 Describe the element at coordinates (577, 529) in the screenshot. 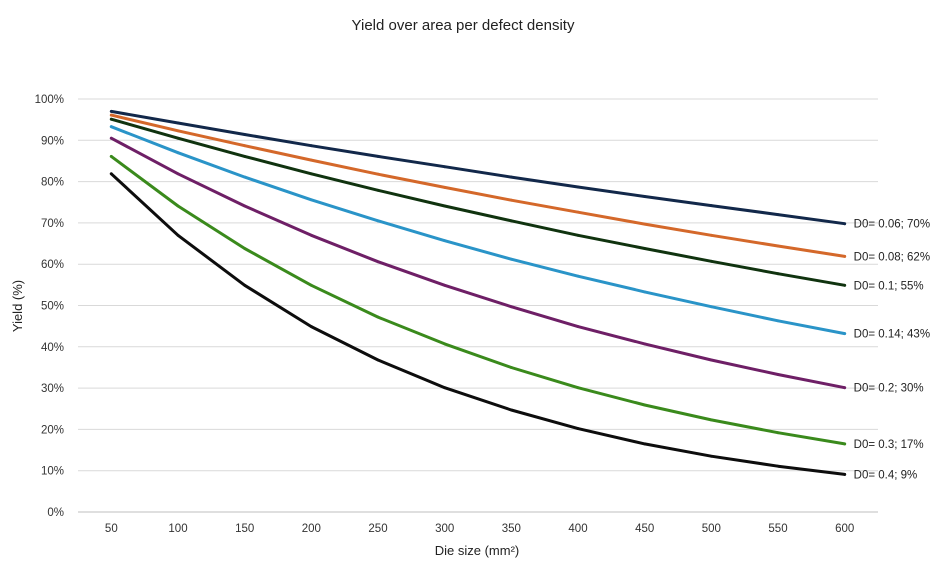

I see `x-tick-label: 400` at that location.